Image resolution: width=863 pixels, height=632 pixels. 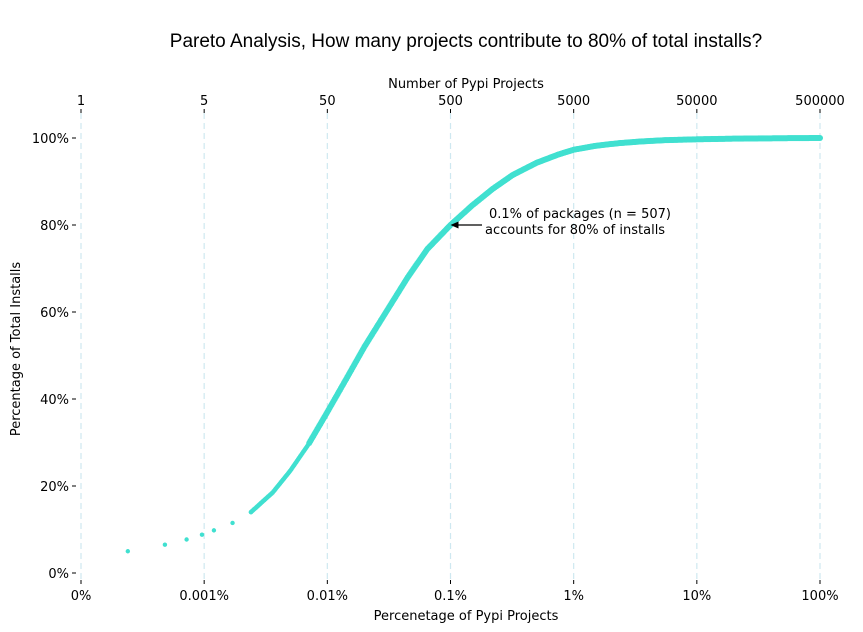 What do you see at coordinates (54, 313) in the screenshot?
I see `y-tick-label: 60%` at bounding box center [54, 313].